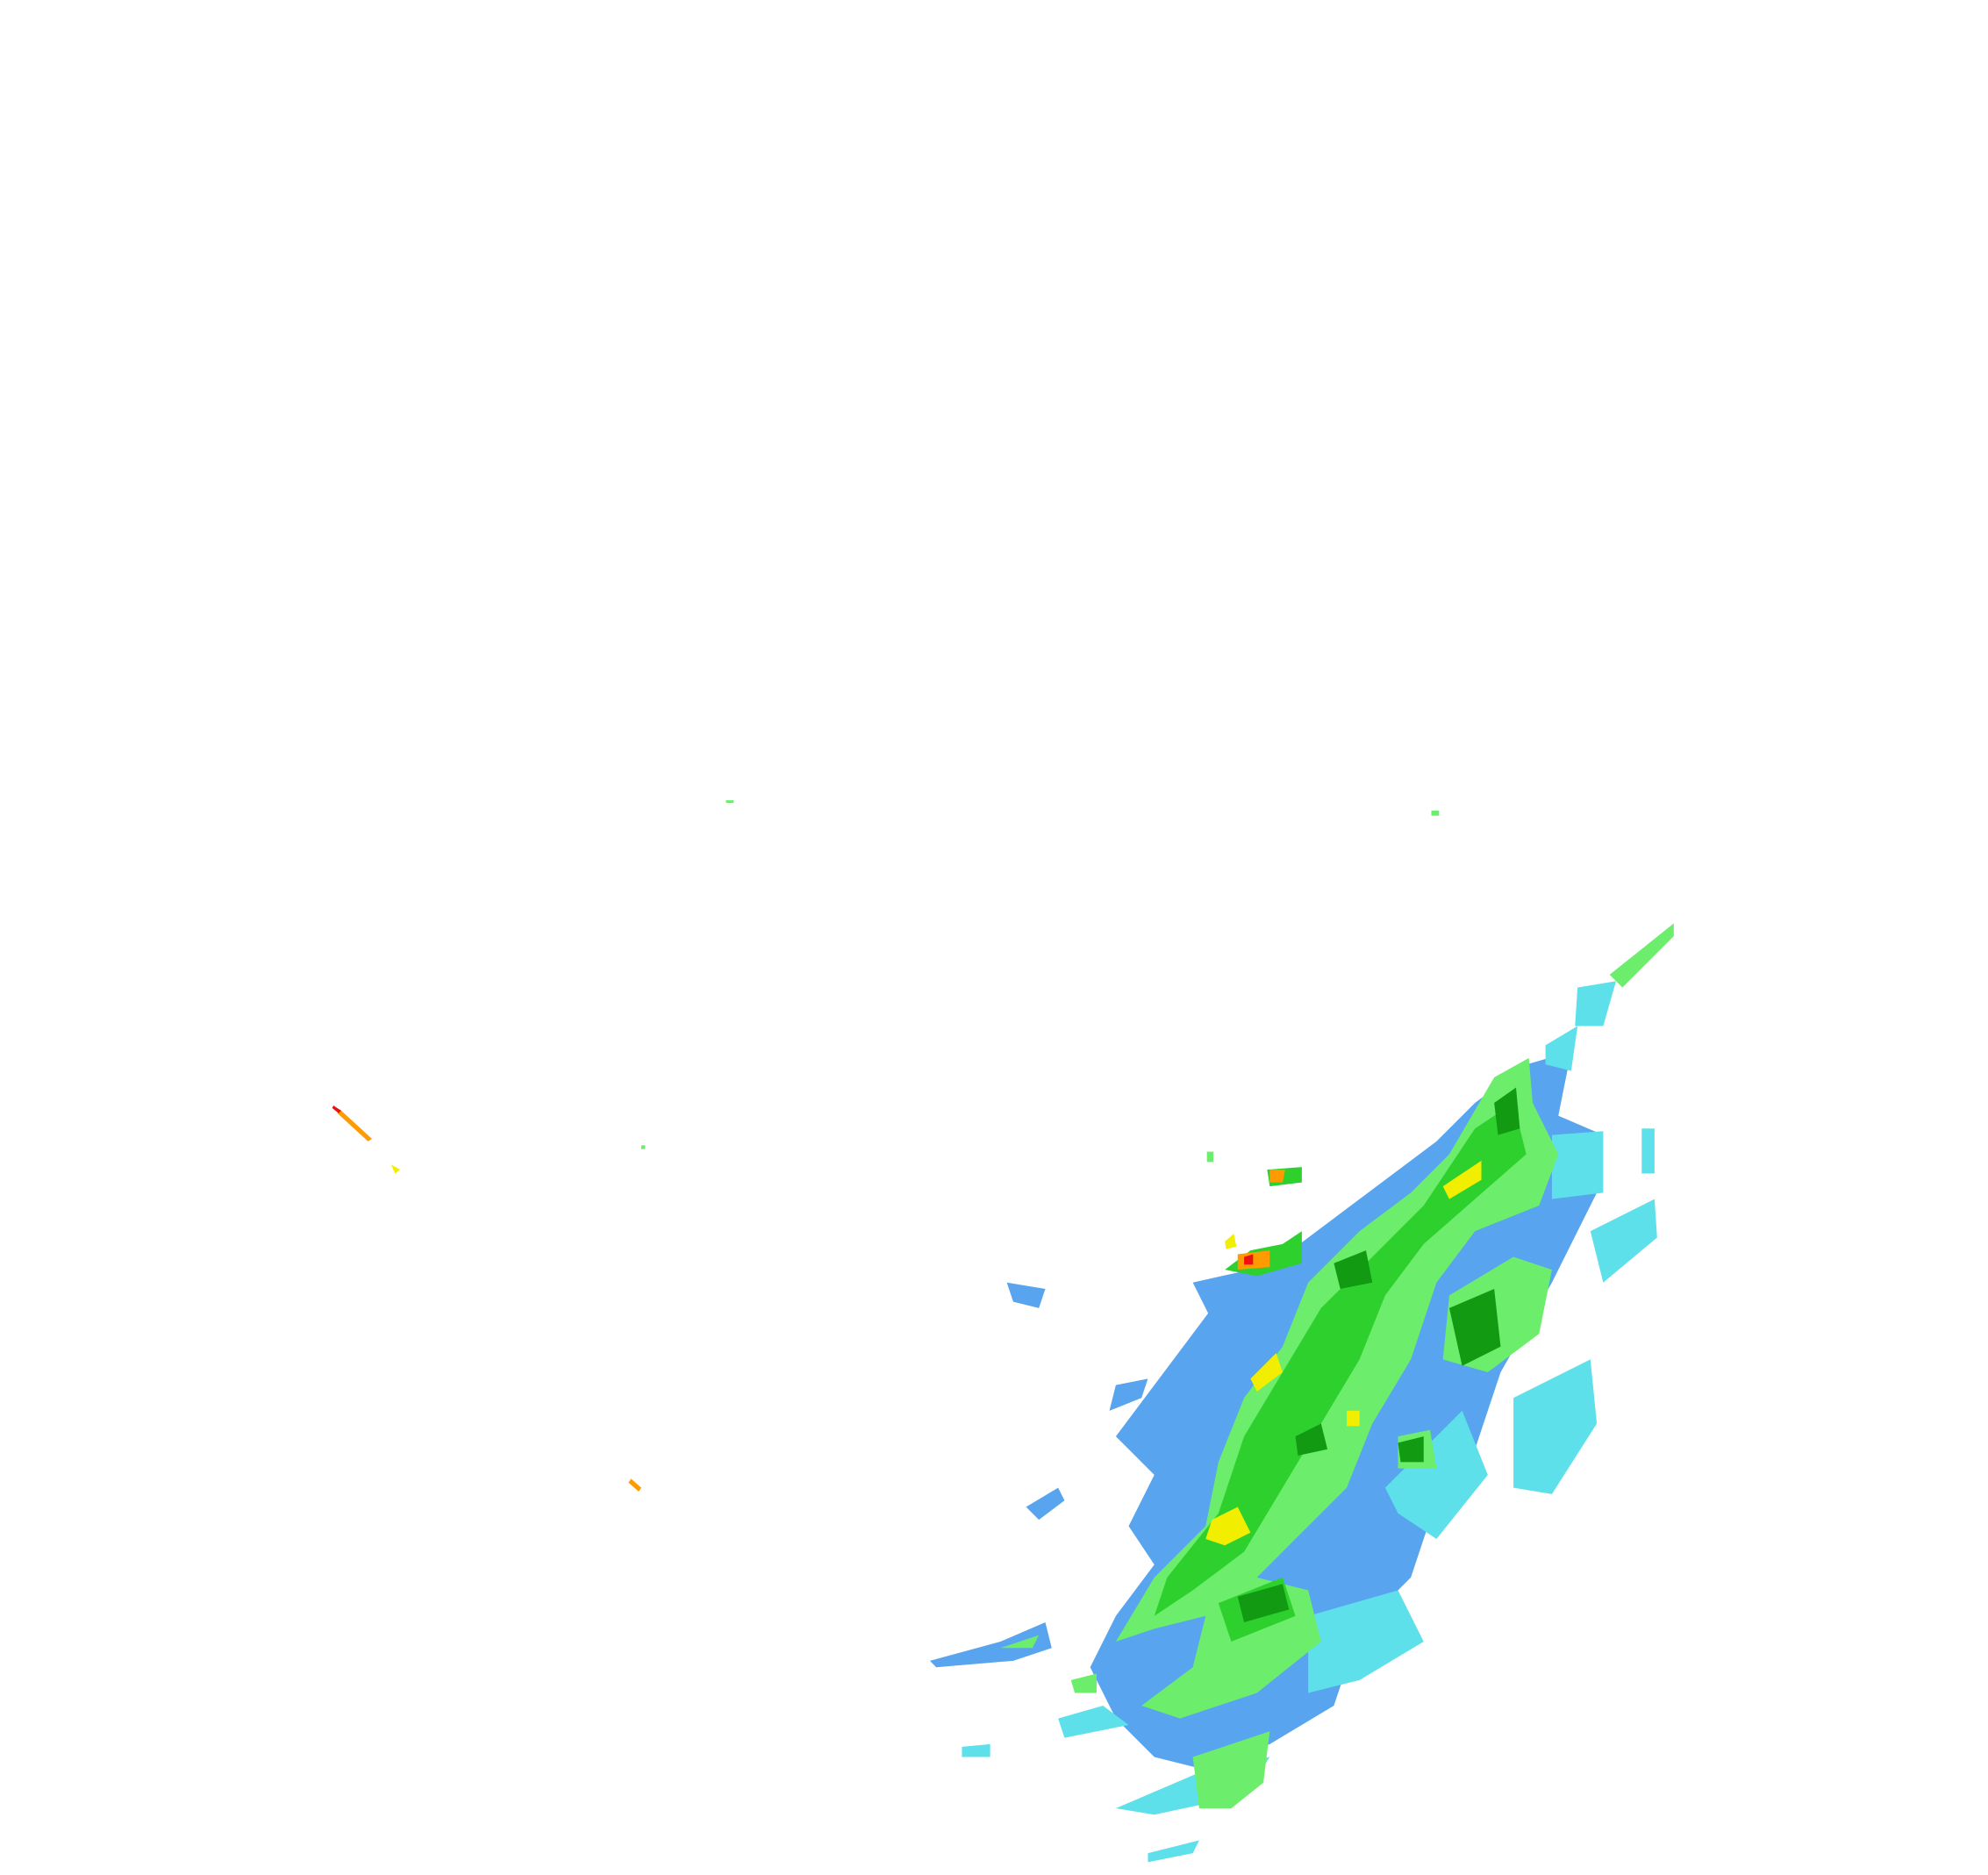  I want to click on echo-orange-layer, so click(811, 1300).